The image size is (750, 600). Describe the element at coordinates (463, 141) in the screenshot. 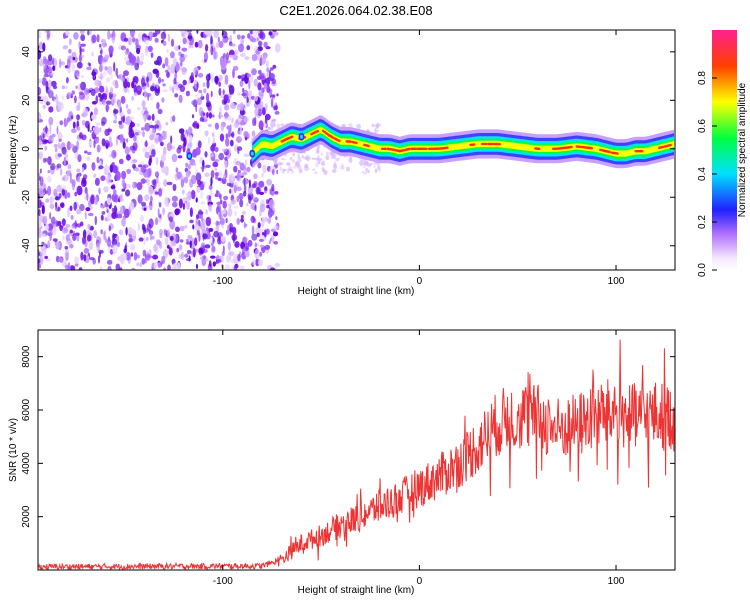

I see `ridge-band-yellow` at that location.